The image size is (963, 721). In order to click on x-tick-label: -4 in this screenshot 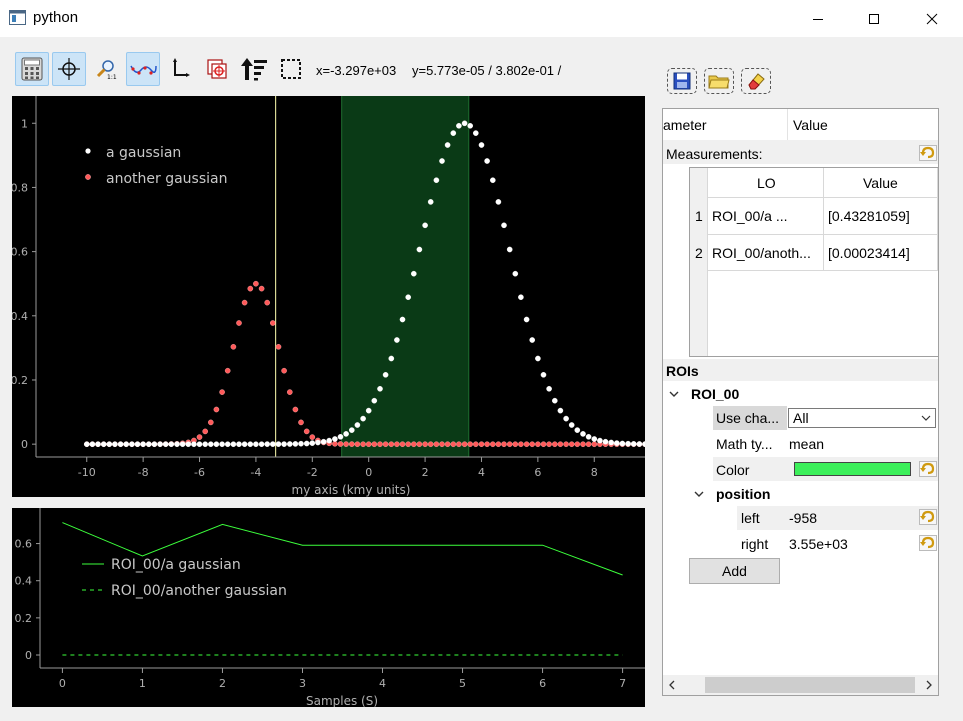, I will do `click(255, 472)`.